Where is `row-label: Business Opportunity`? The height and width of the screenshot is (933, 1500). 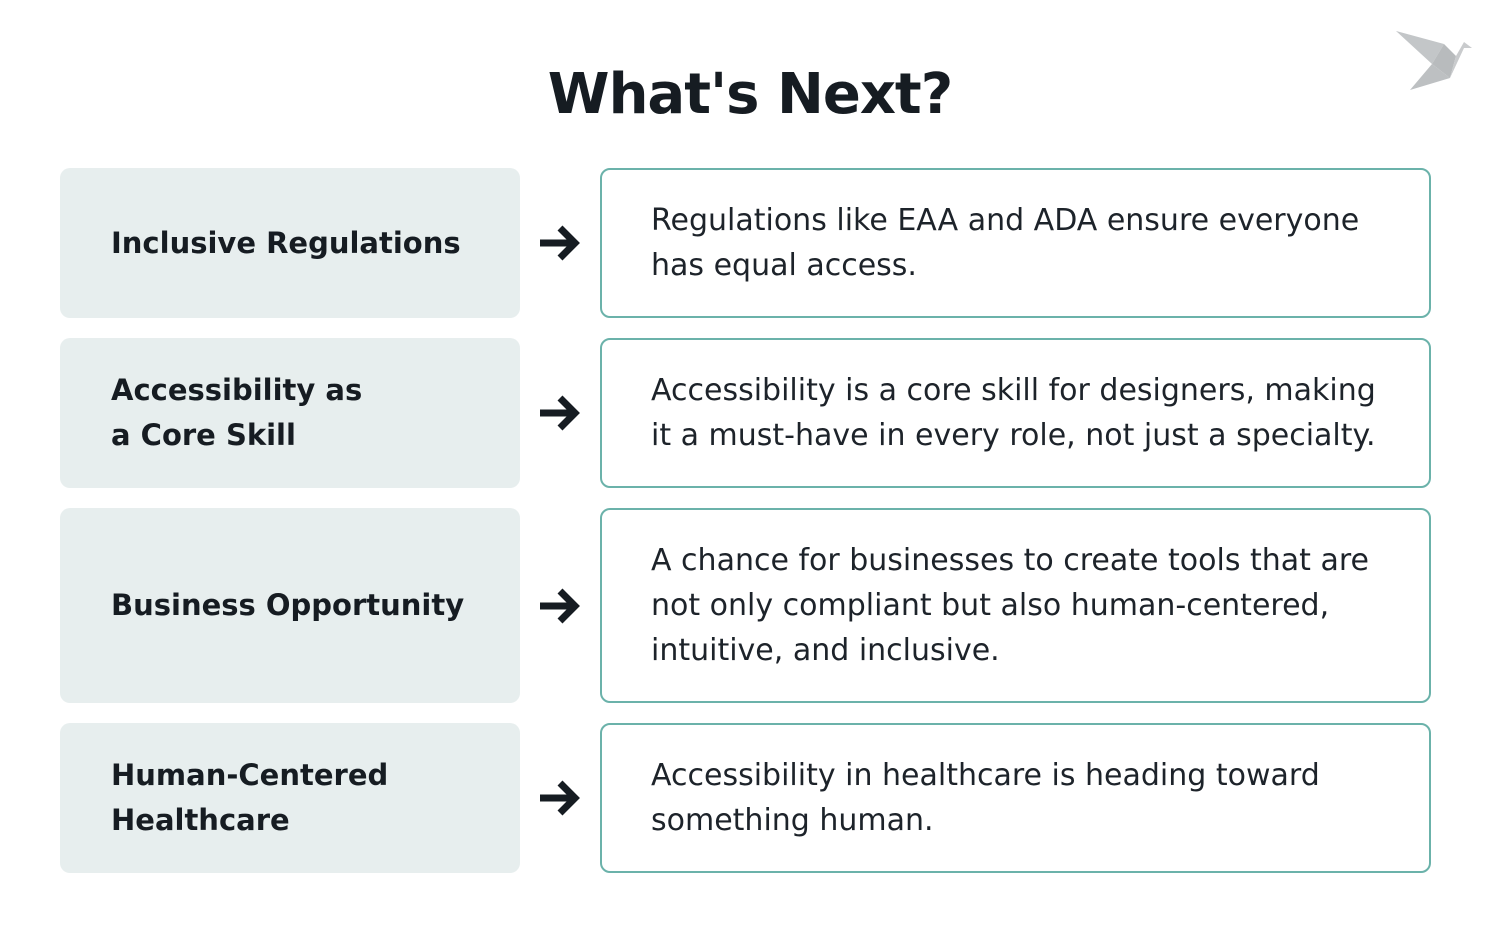
row-label: Business Opportunity is located at coordinates (288, 605).